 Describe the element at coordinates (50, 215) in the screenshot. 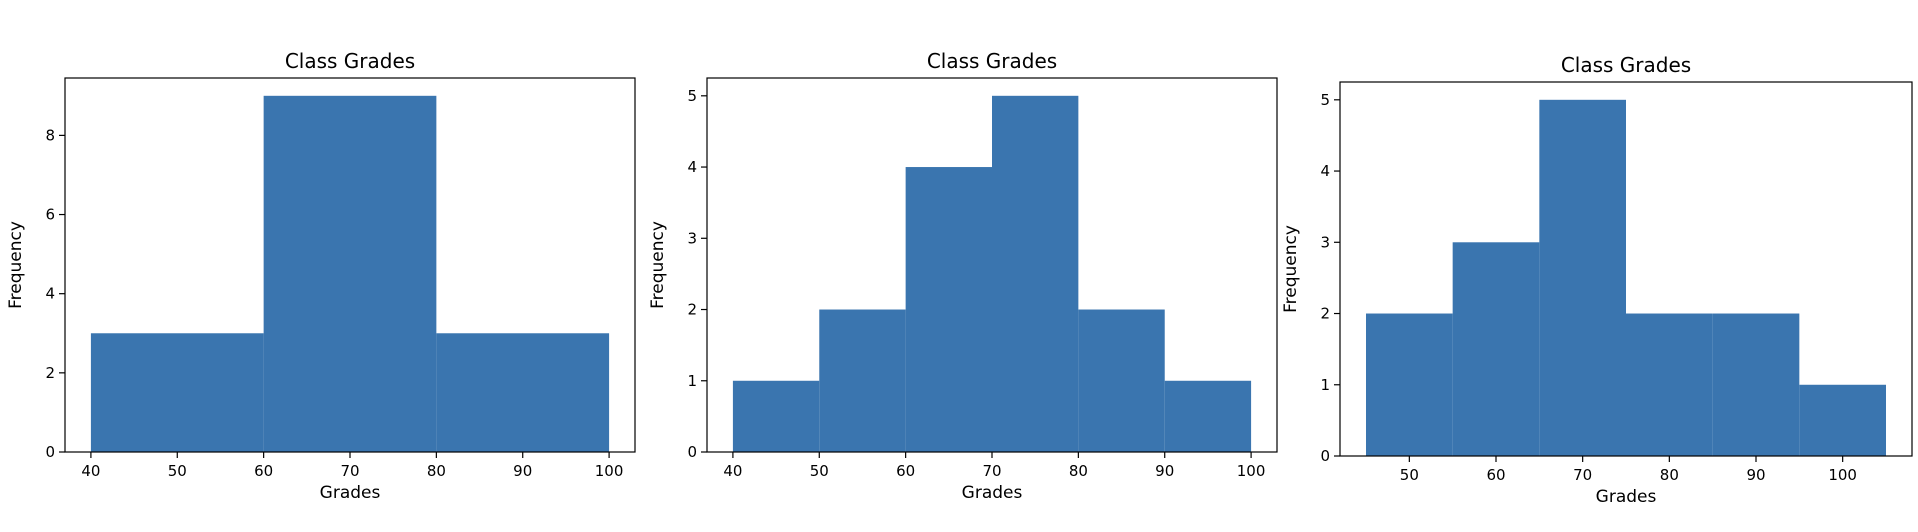

I see `y-tick-label: 6` at that location.